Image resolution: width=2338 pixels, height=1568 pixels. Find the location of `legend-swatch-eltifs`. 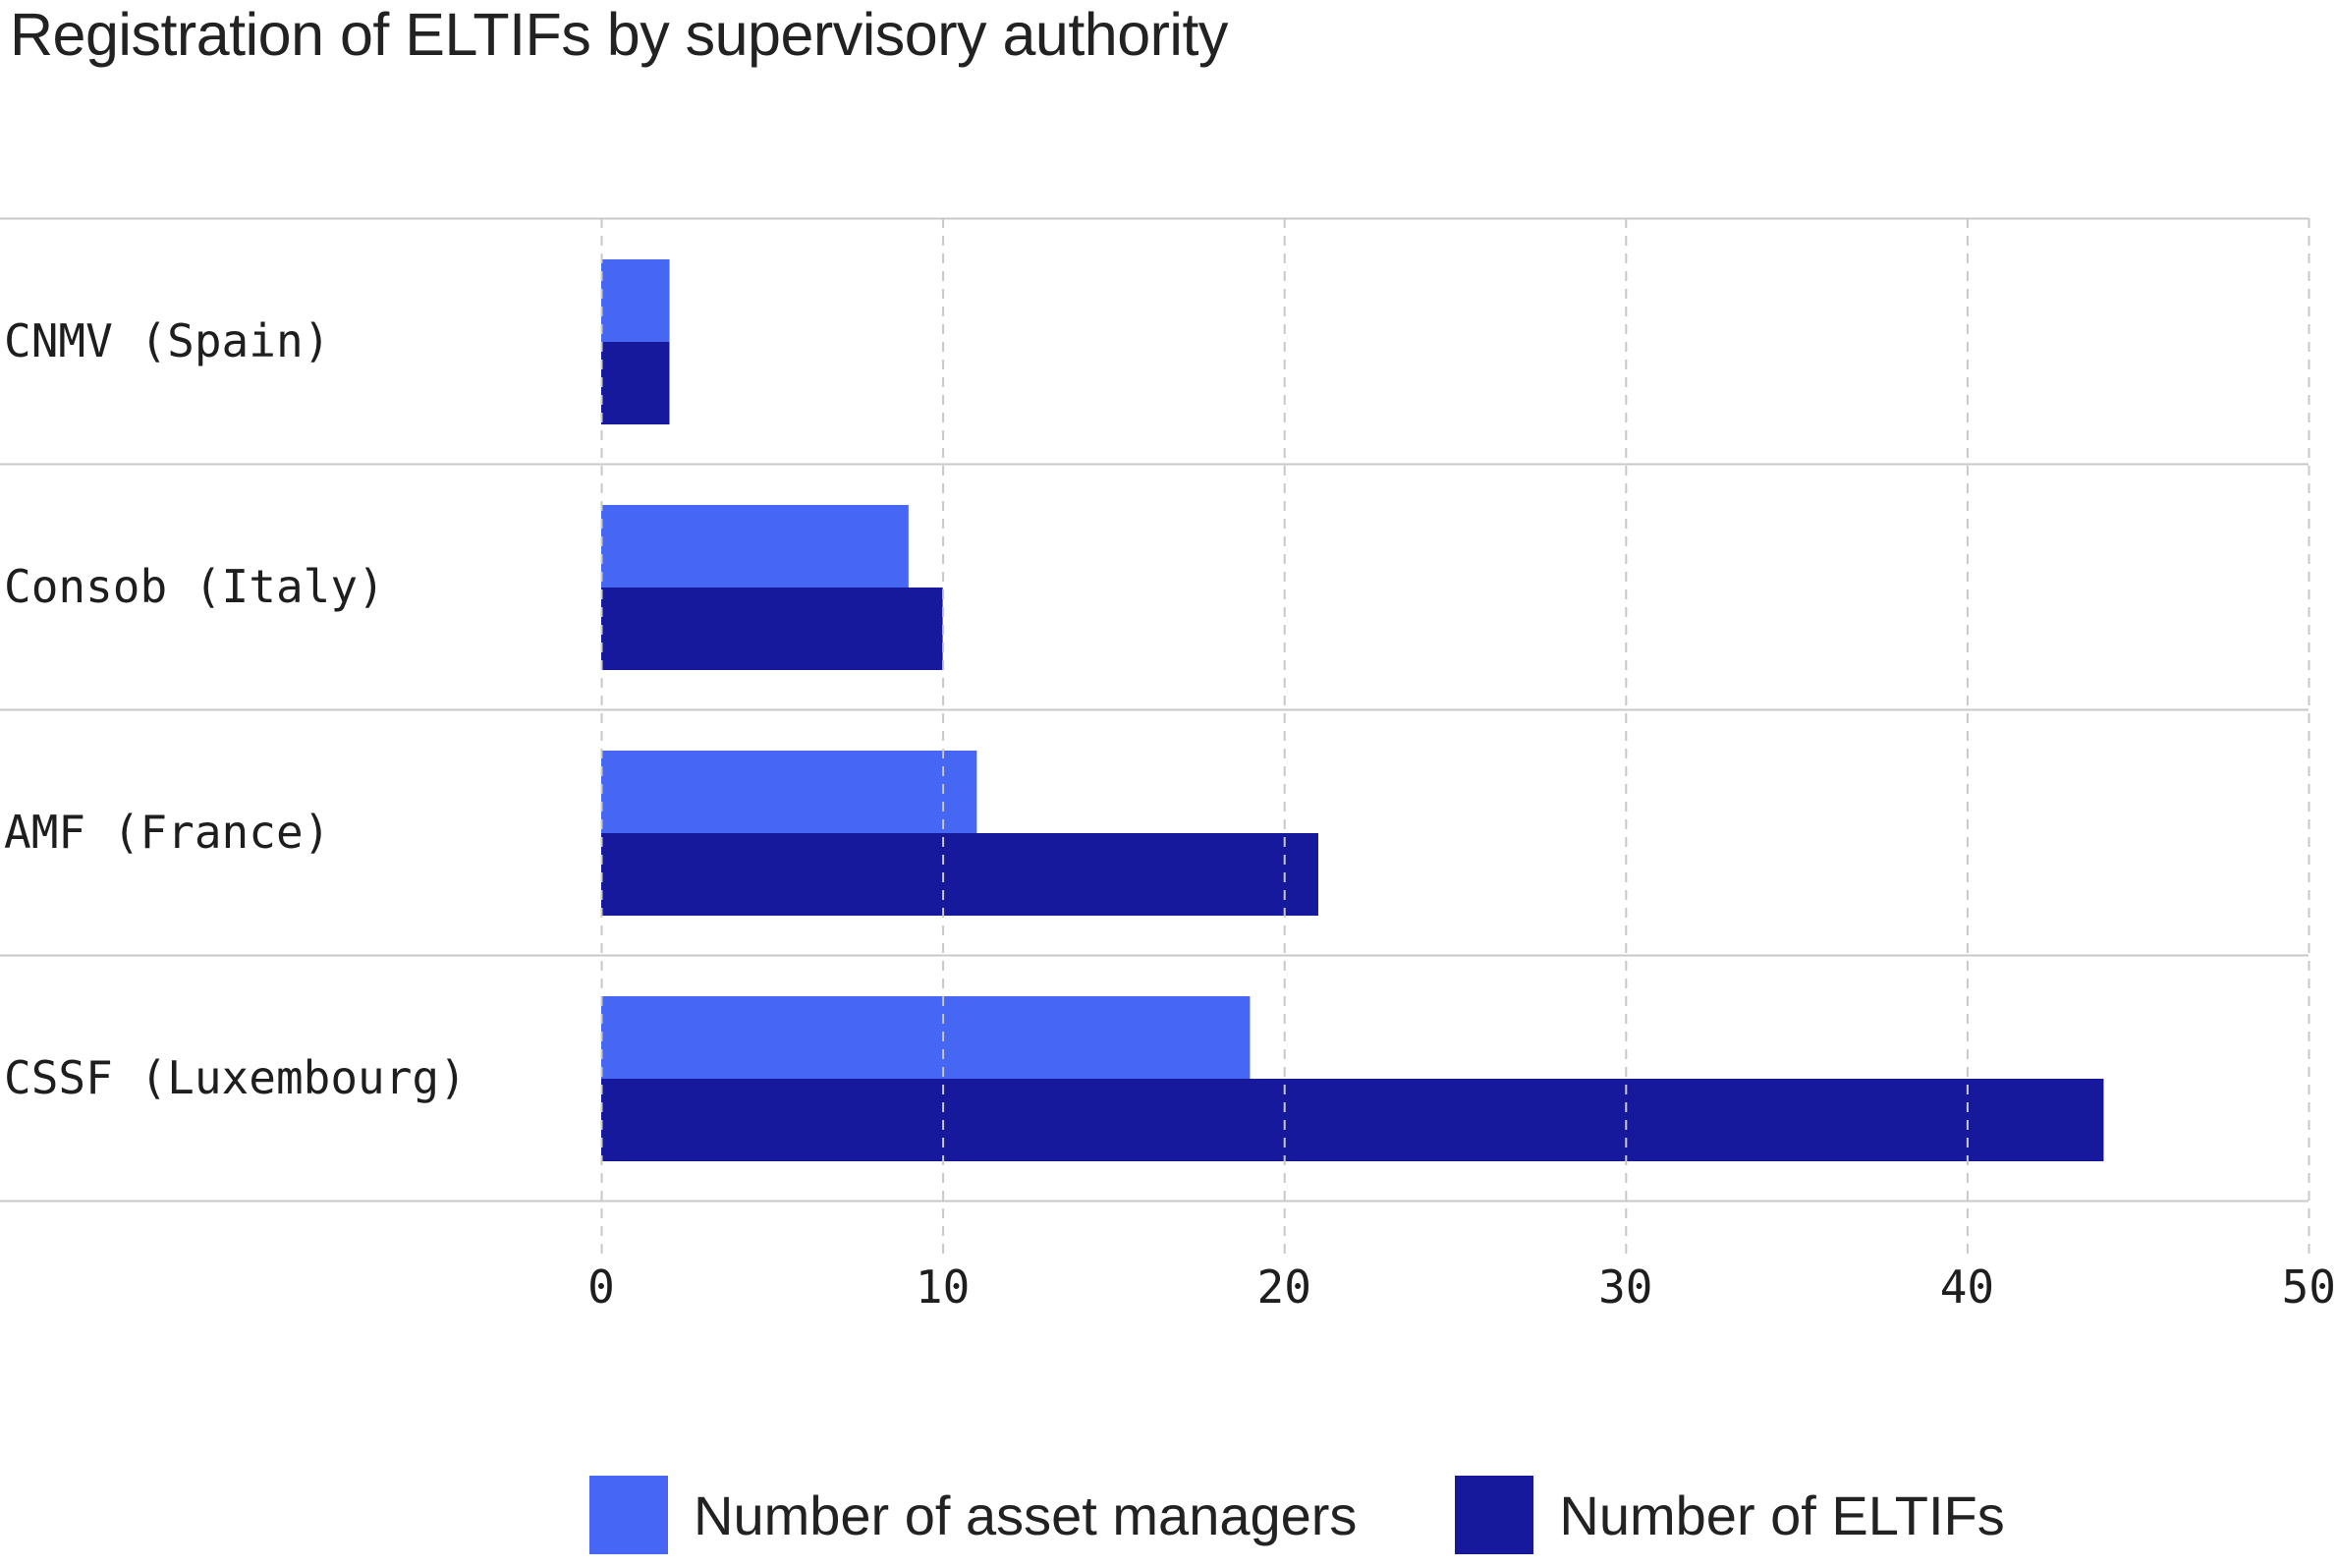

legend-swatch-eltifs is located at coordinates (1494, 1515).